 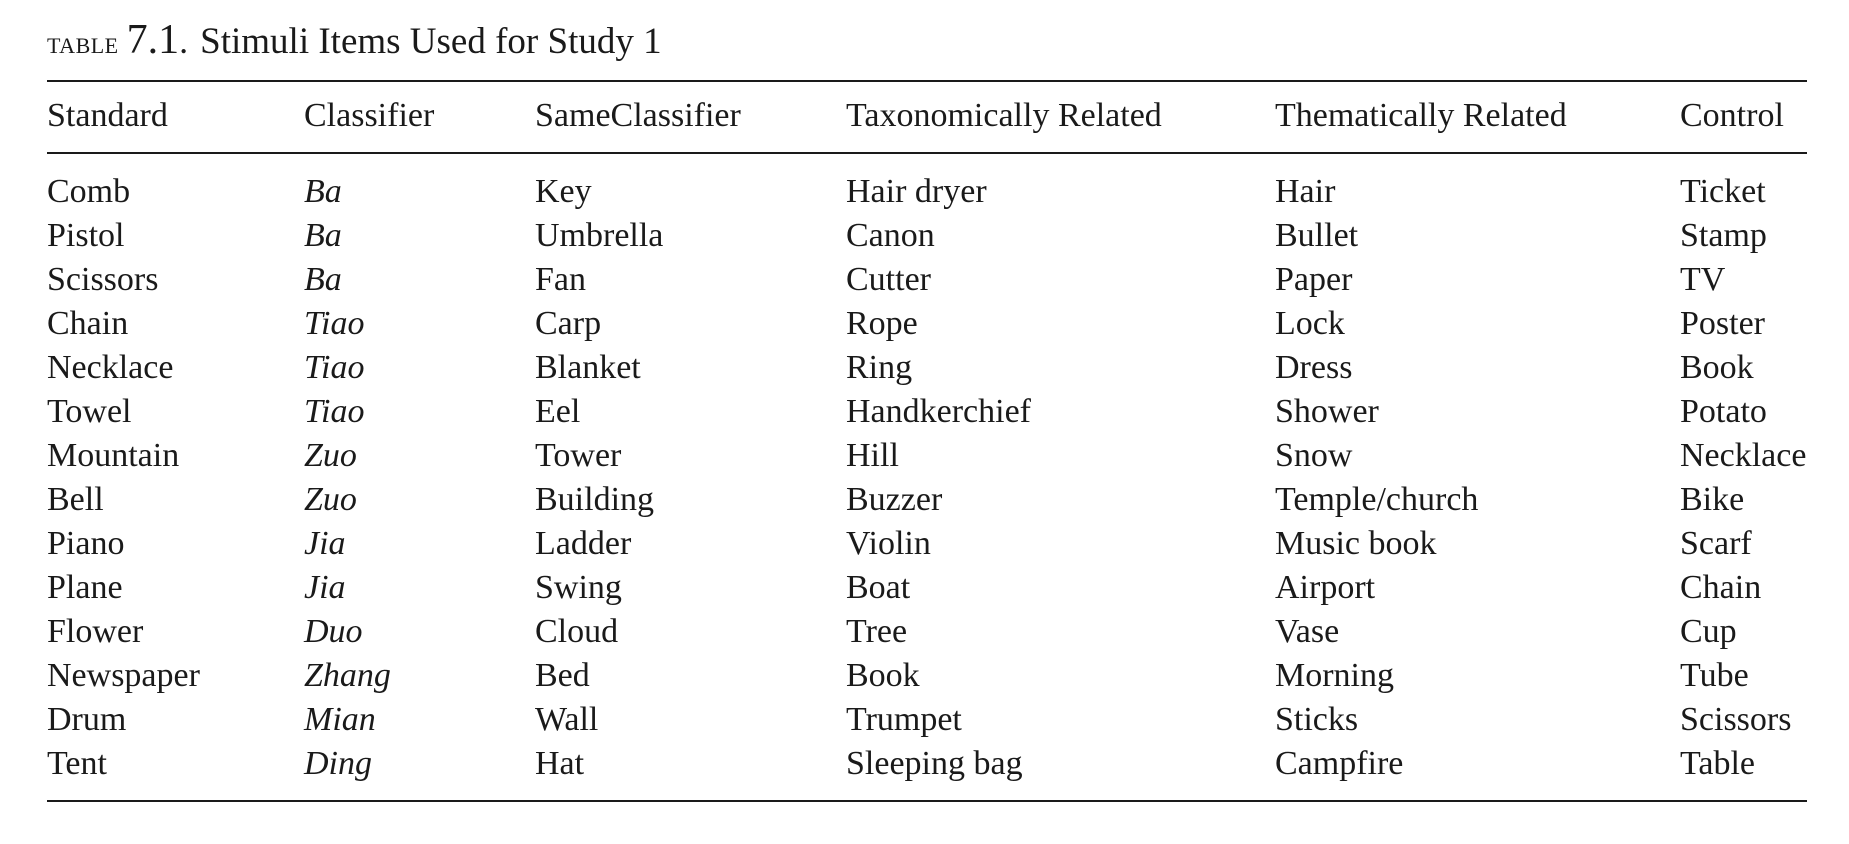 I want to click on cell-same-classifier: Fan, so click(x=560, y=279).